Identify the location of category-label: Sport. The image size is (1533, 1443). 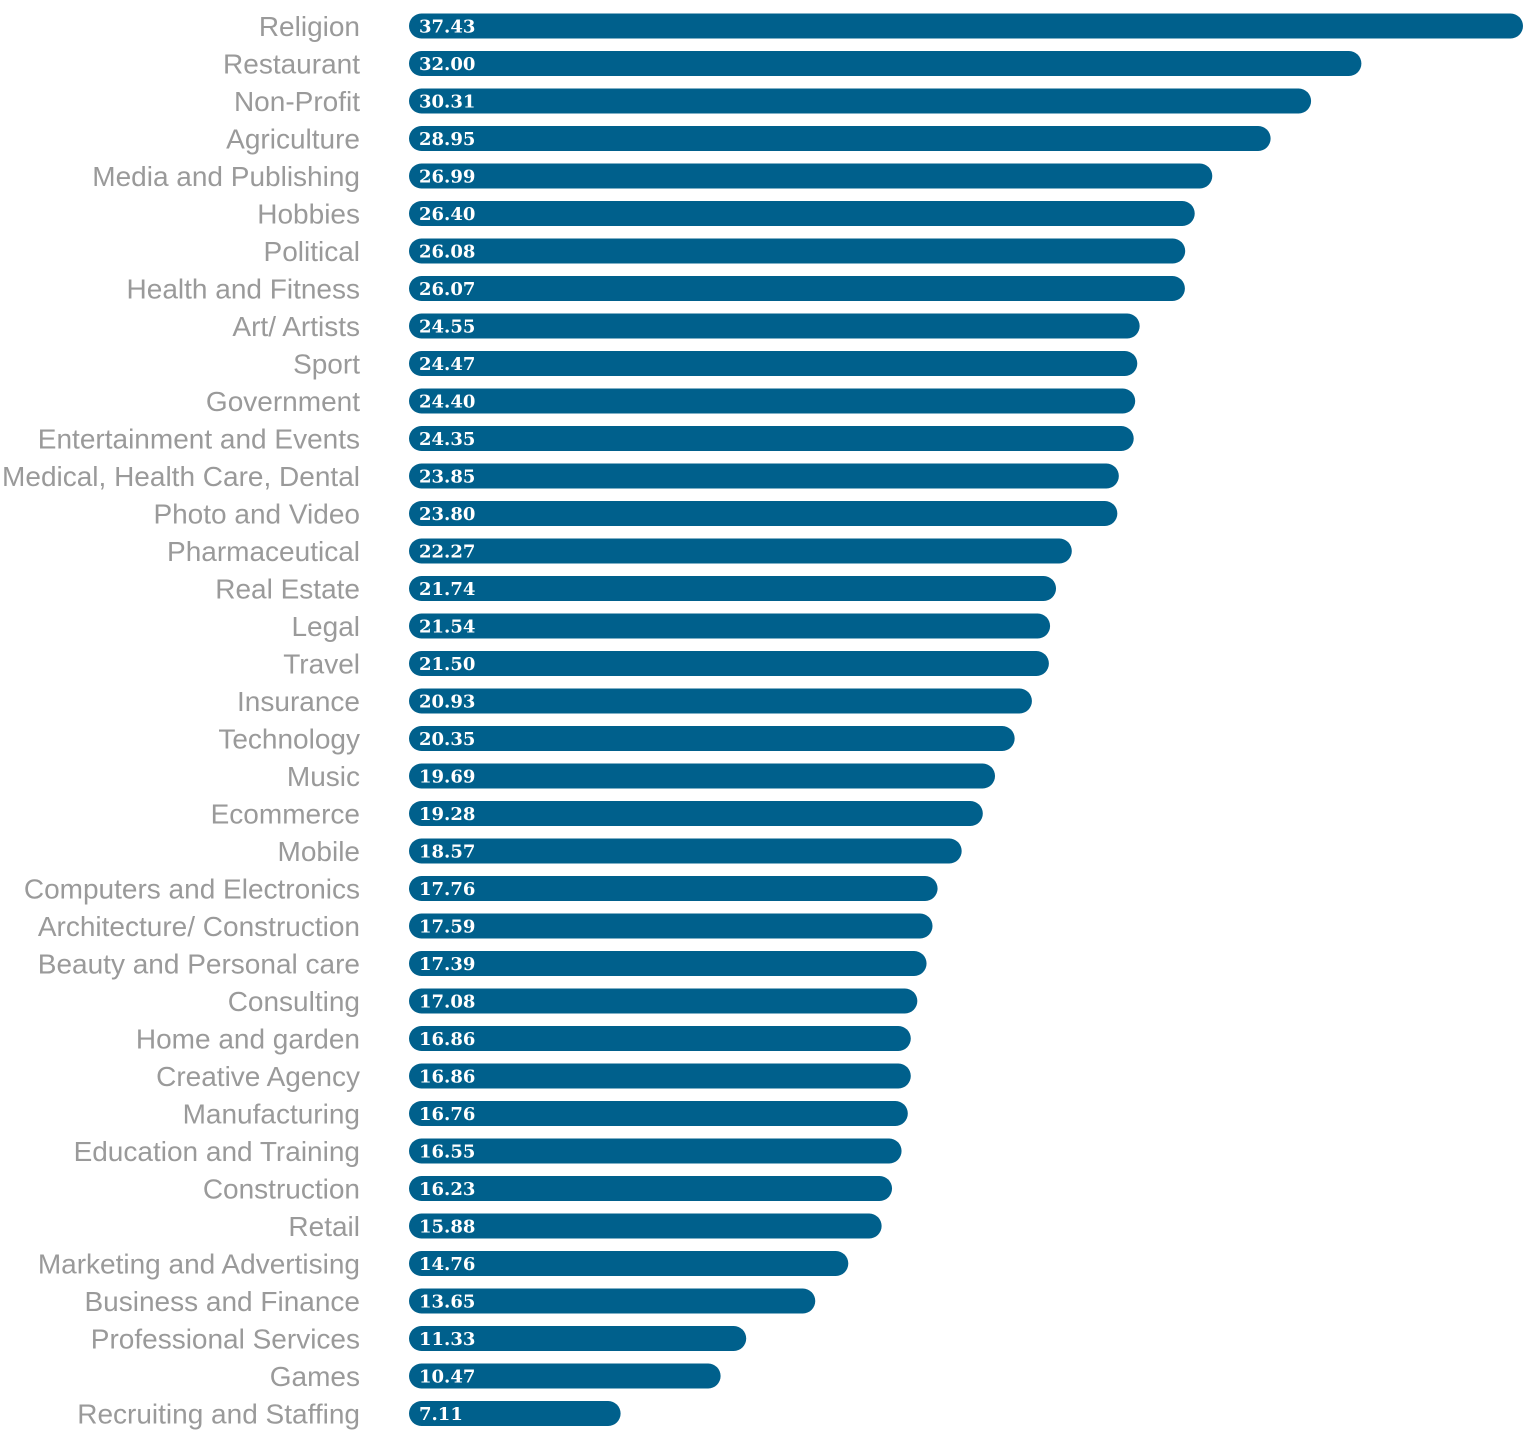
(326, 364).